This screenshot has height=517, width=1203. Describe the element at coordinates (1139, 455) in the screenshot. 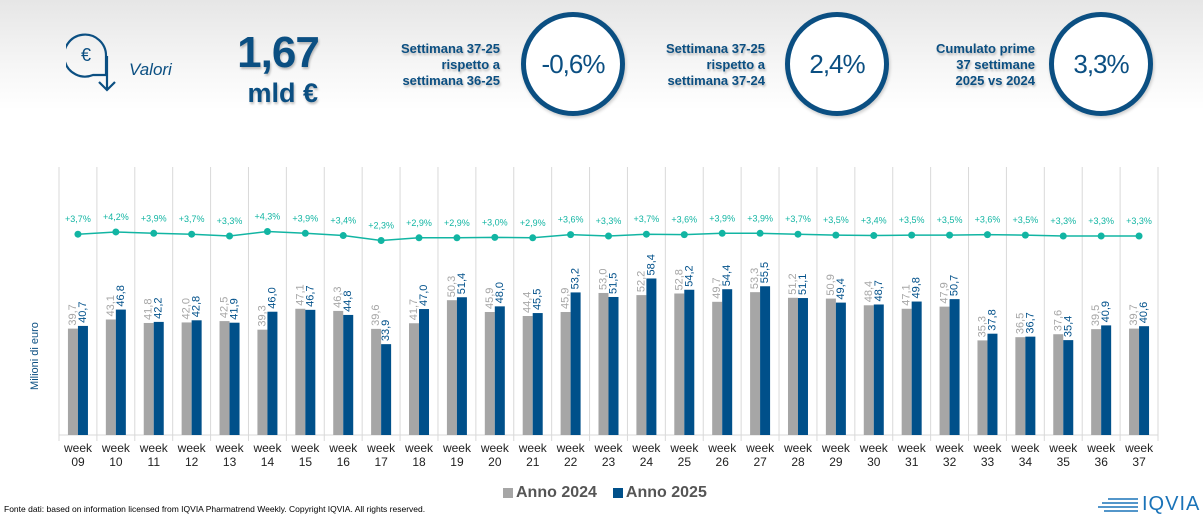

I see `x-tick-label: week 37` at that location.